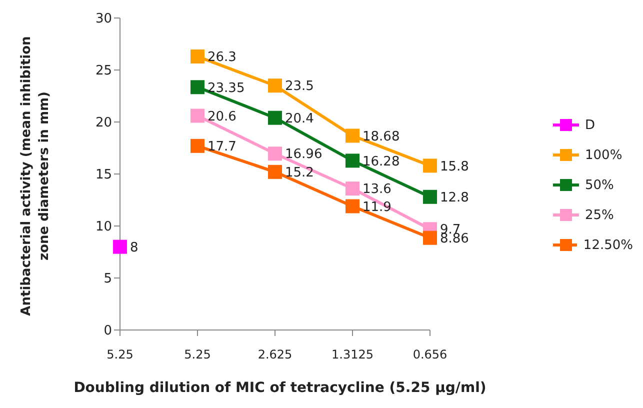 This screenshot has height=408, width=643. Describe the element at coordinates (222, 147) in the screenshot. I see `data-label: 17.7` at that location.